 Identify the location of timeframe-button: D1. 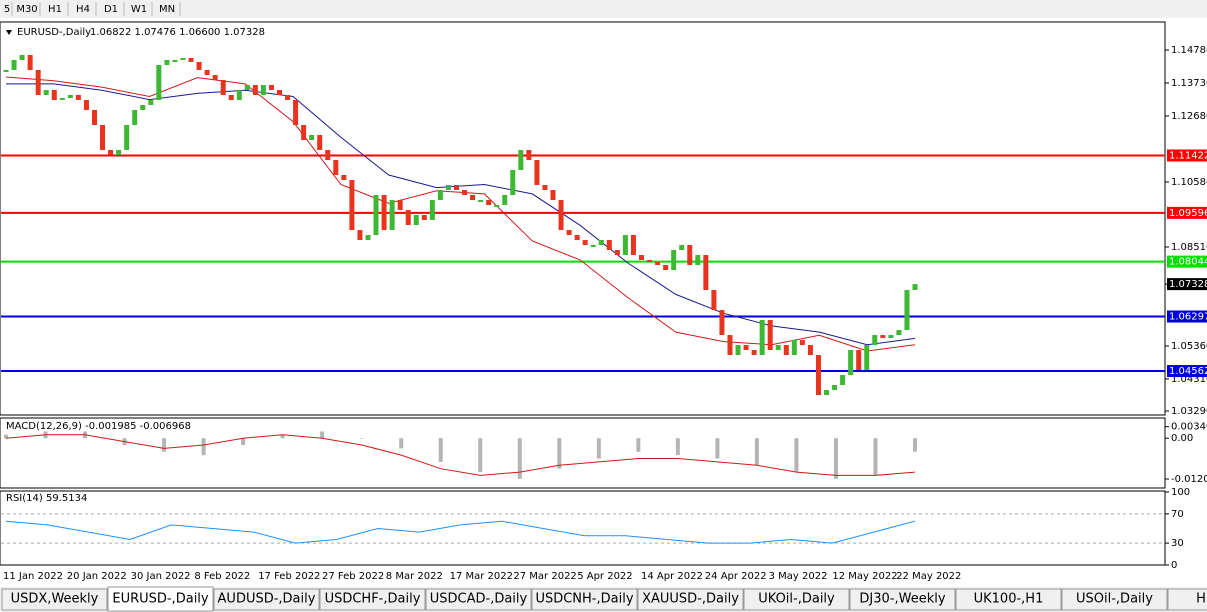
(111, 9).